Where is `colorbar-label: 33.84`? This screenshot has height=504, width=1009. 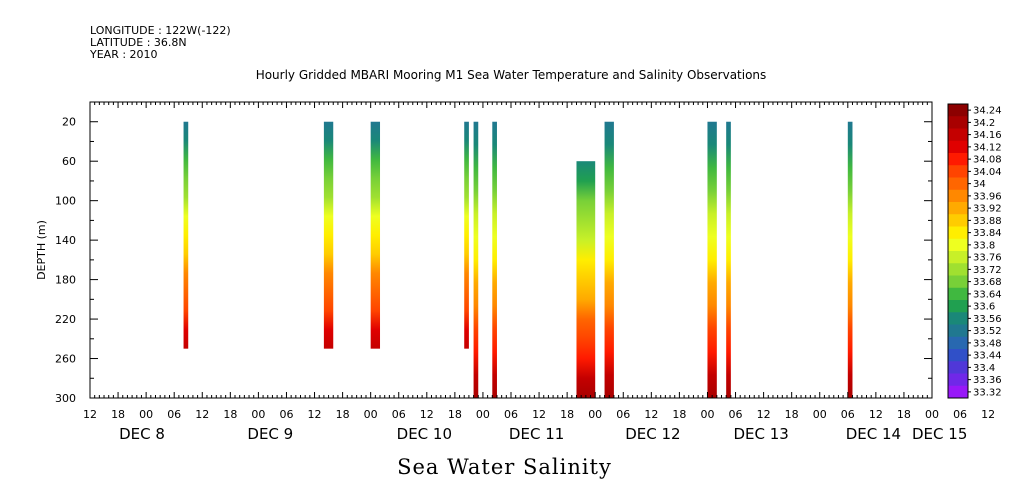 colorbar-label: 33.84 is located at coordinates (987, 233).